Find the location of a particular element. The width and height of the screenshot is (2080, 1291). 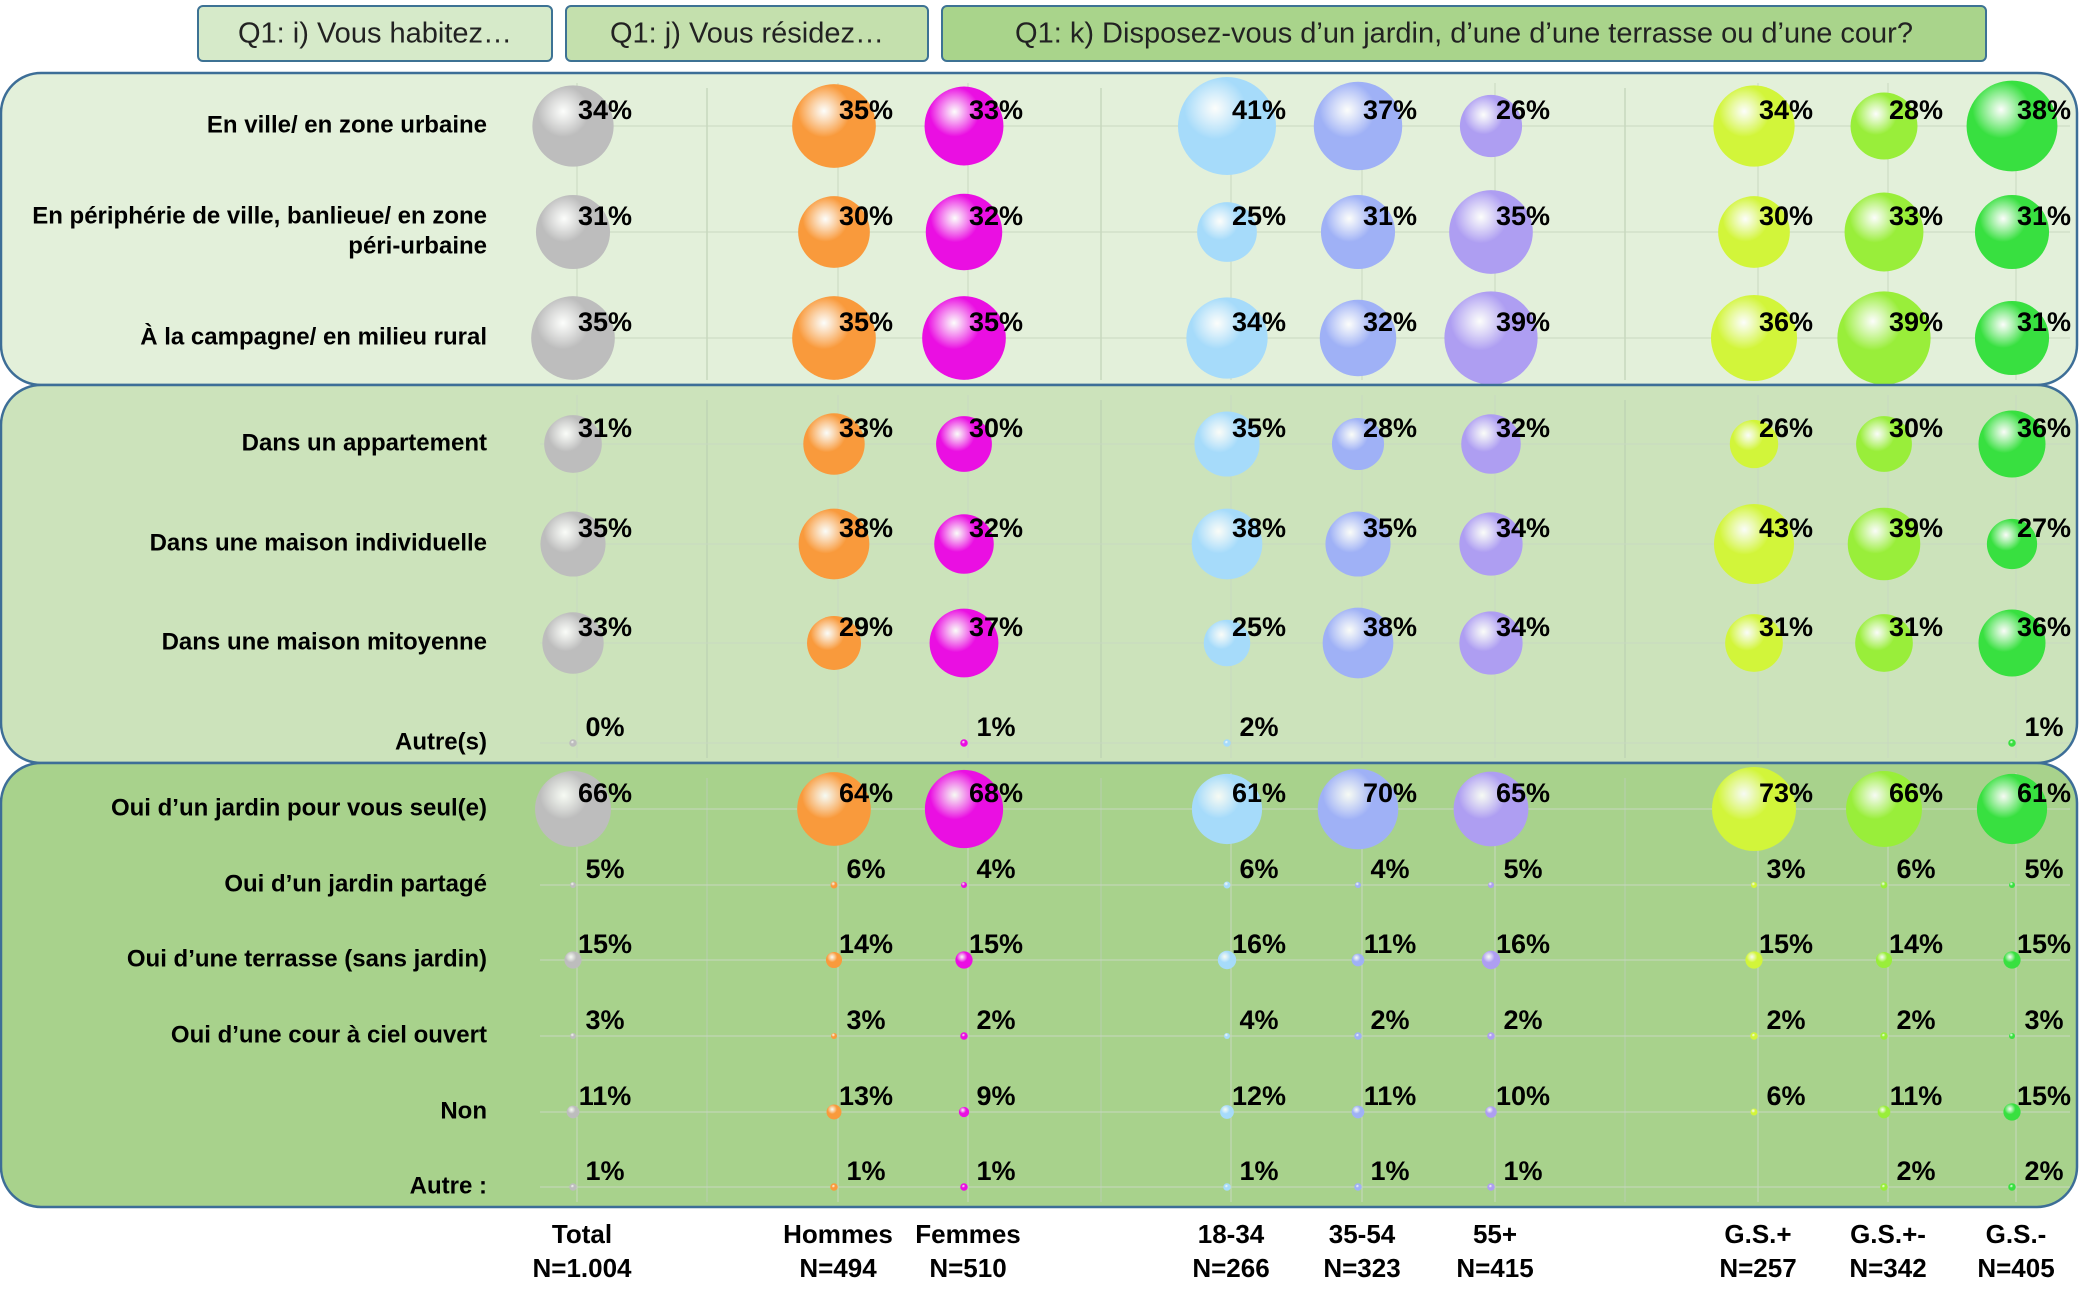

value-label: 34% is located at coordinates (1786, 110).